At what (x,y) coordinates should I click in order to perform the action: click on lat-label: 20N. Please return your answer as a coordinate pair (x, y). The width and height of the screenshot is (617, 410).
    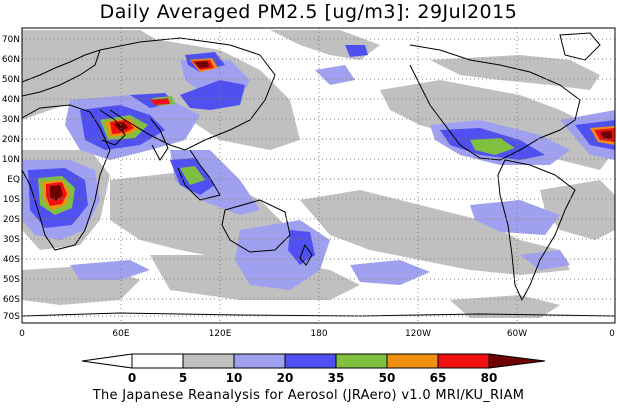
    Looking at the image, I should click on (11, 140).